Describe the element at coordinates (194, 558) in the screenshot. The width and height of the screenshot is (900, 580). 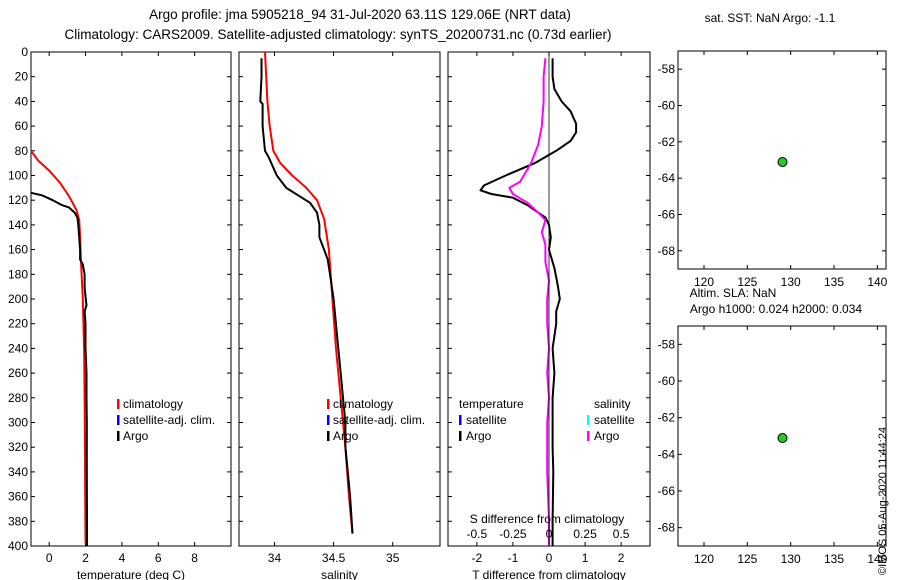
I see `temperature-xtick-label: 8` at that location.